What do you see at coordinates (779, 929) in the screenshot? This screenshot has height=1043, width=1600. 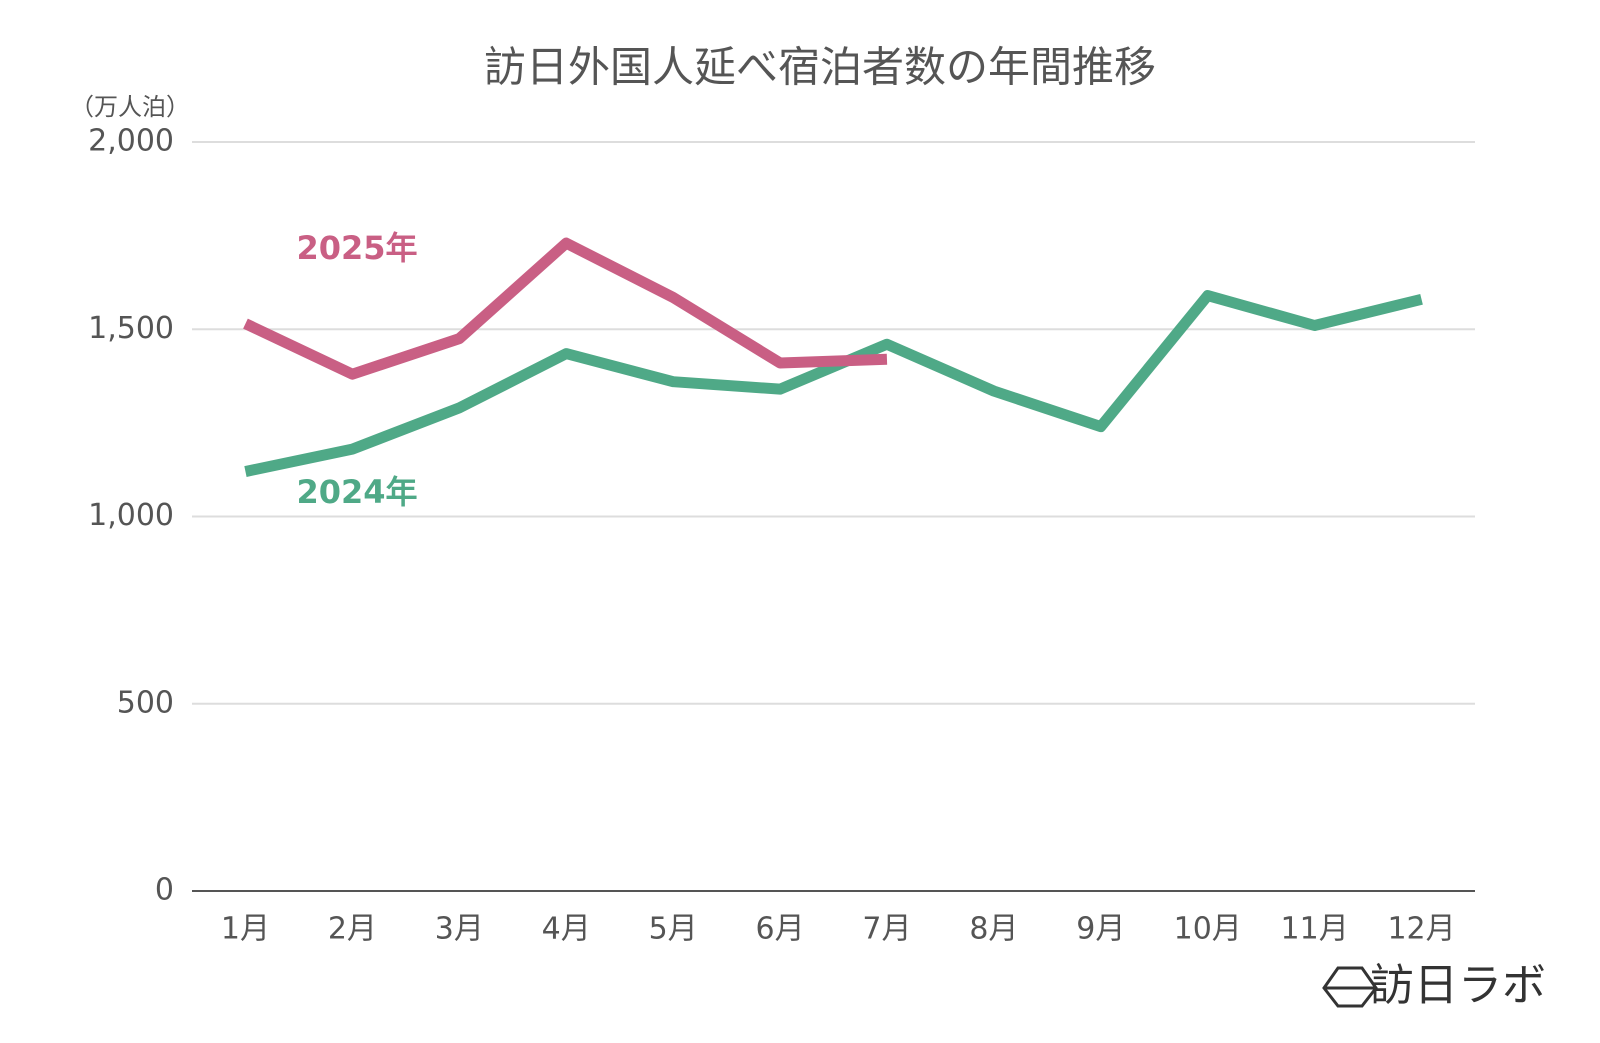 I see `x-tick-label: 6月` at bounding box center [779, 929].